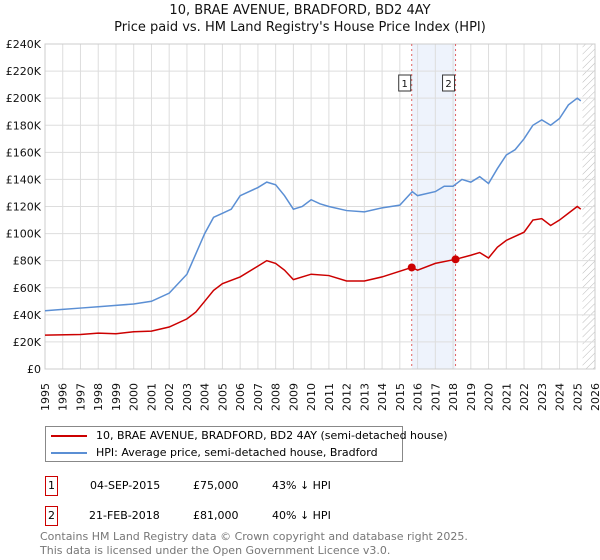  What do you see at coordinates (24, 179) in the screenshot?
I see `y-tick-label: £140K` at bounding box center [24, 179].